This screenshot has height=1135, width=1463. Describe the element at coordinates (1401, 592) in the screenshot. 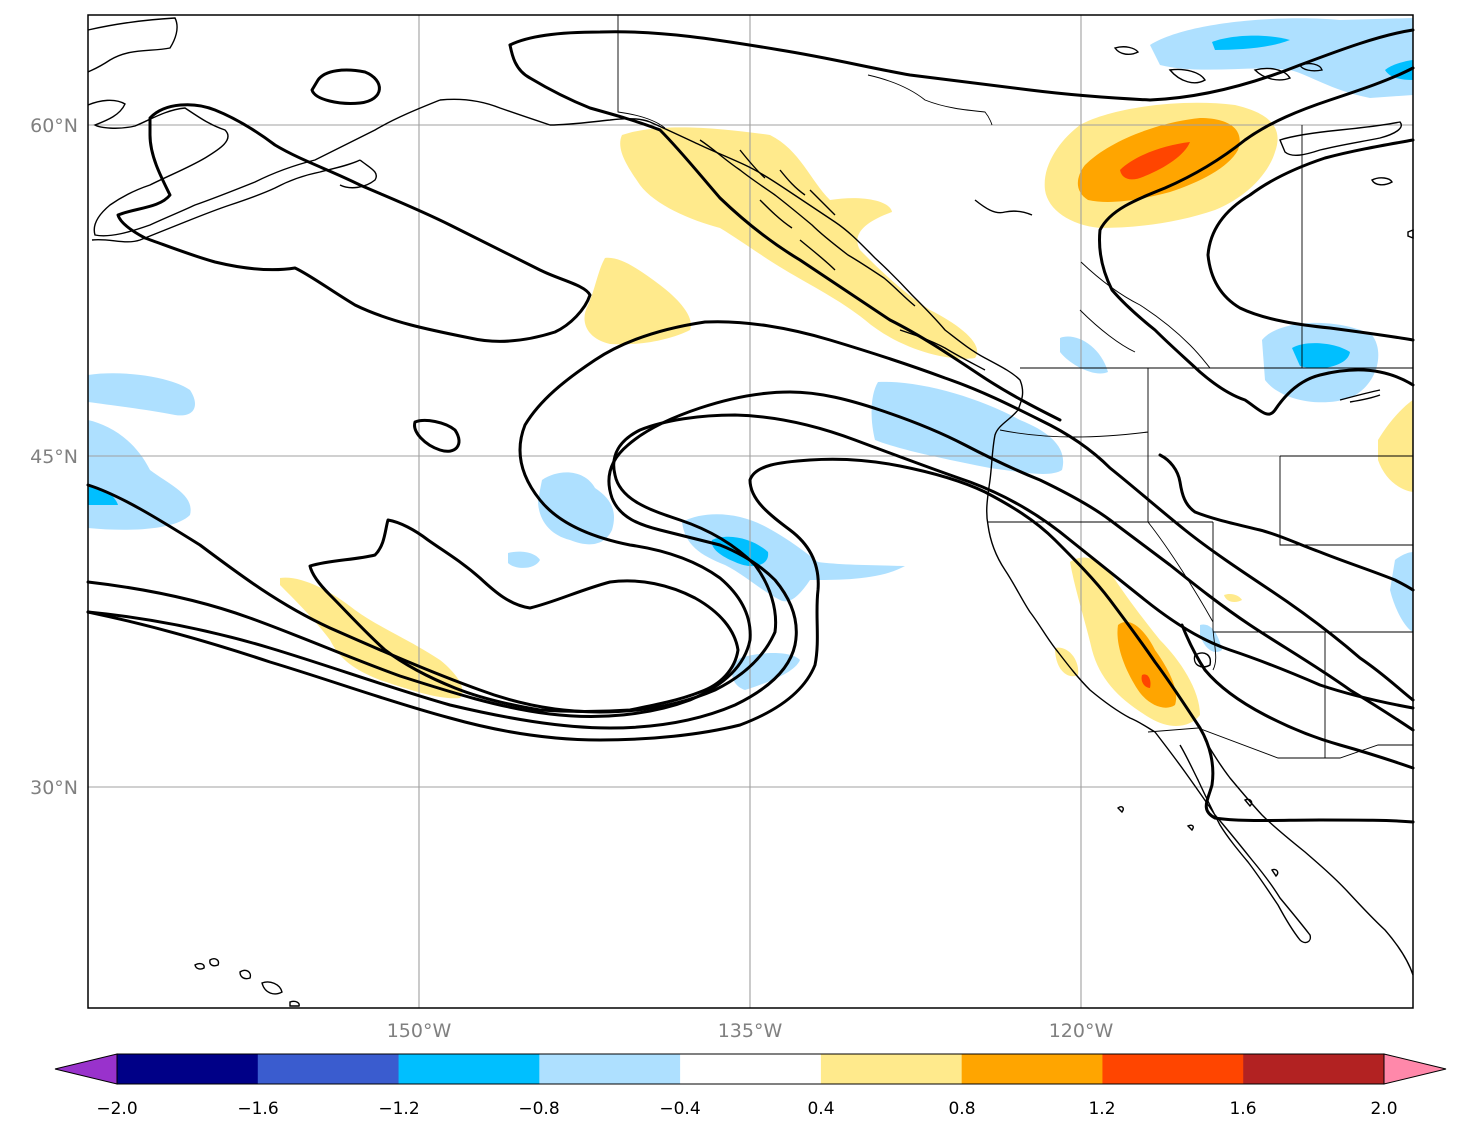

I see `anomaly-light-blue-east-edge` at that location.